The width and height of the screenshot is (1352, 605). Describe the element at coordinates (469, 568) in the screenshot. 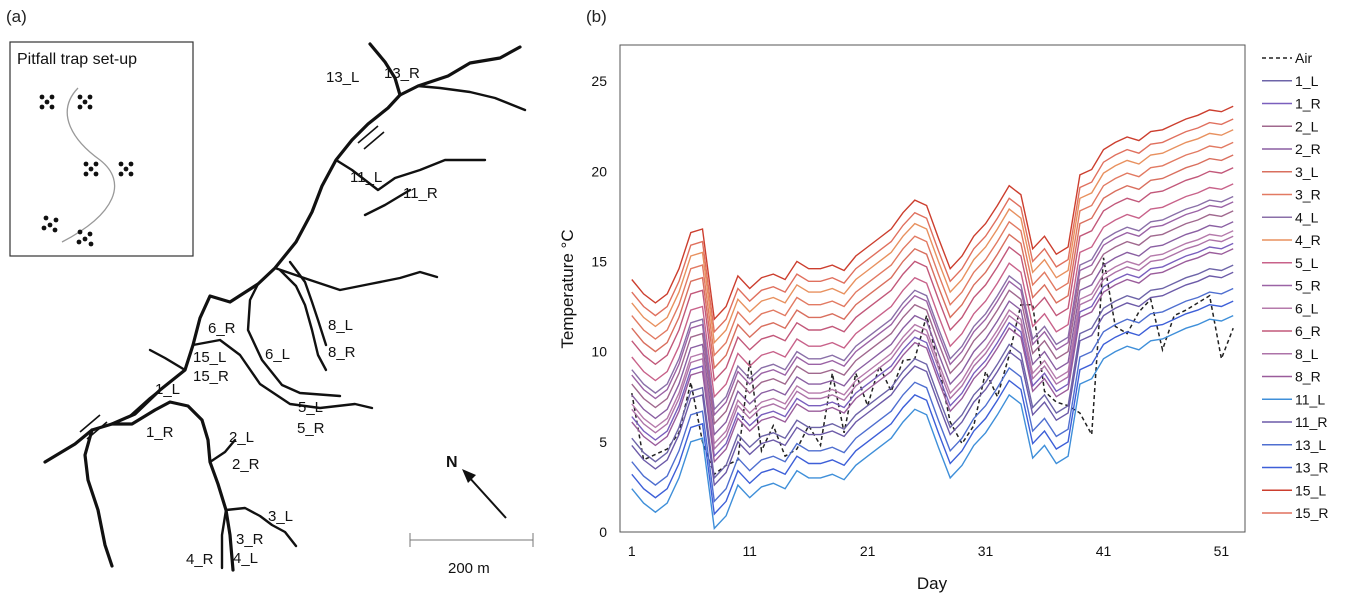

I see `scale-label: 200 m` at that location.